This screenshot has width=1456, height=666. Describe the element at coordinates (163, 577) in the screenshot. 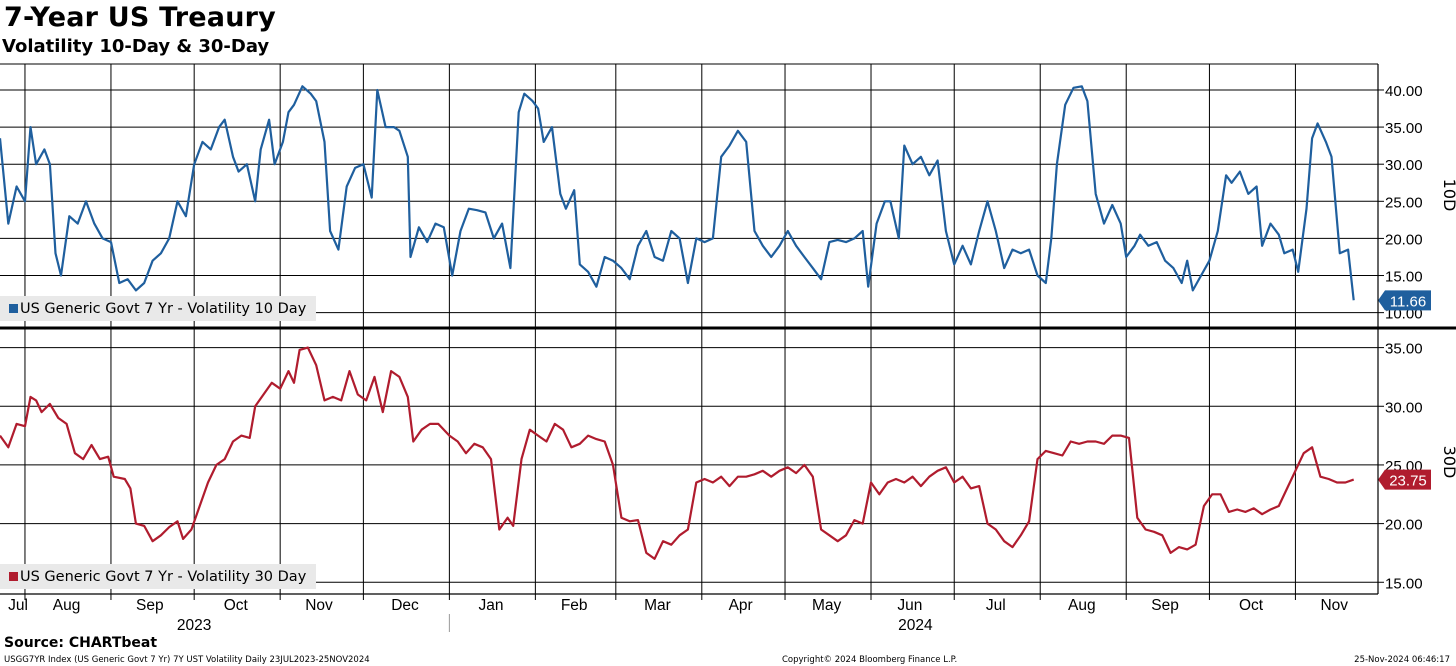

I see `legend-label: US Generic Govt 7 Yr - Volatility 30 Day` at that location.